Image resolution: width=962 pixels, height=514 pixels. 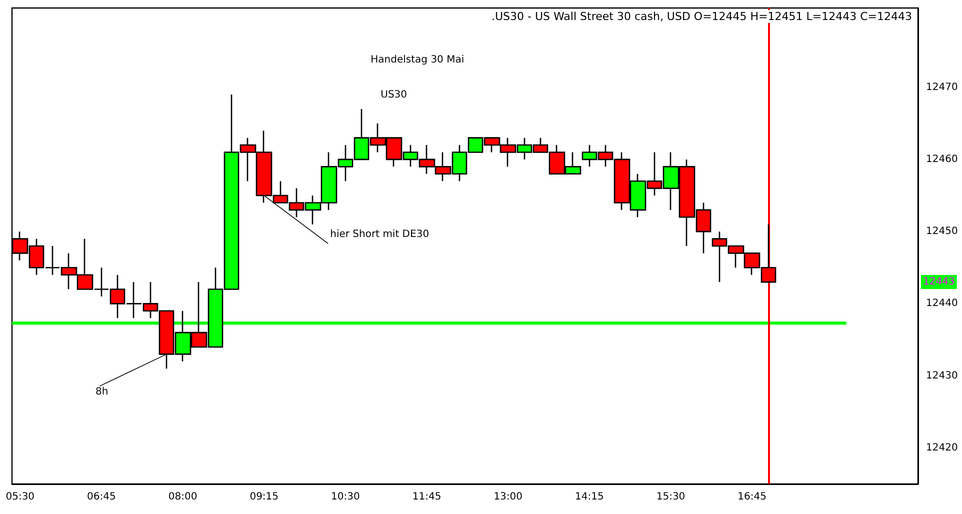 I want to click on annotation: hier Short mit DE30, so click(x=380, y=234).